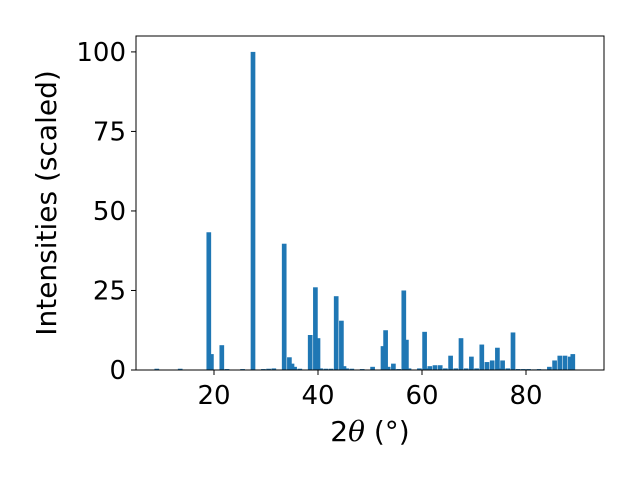 Image resolution: width=640 pixels, height=480 pixels. Describe the element at coordinates (213, 396) in the screenshot. I see `x-tick-label: 20` at that location.